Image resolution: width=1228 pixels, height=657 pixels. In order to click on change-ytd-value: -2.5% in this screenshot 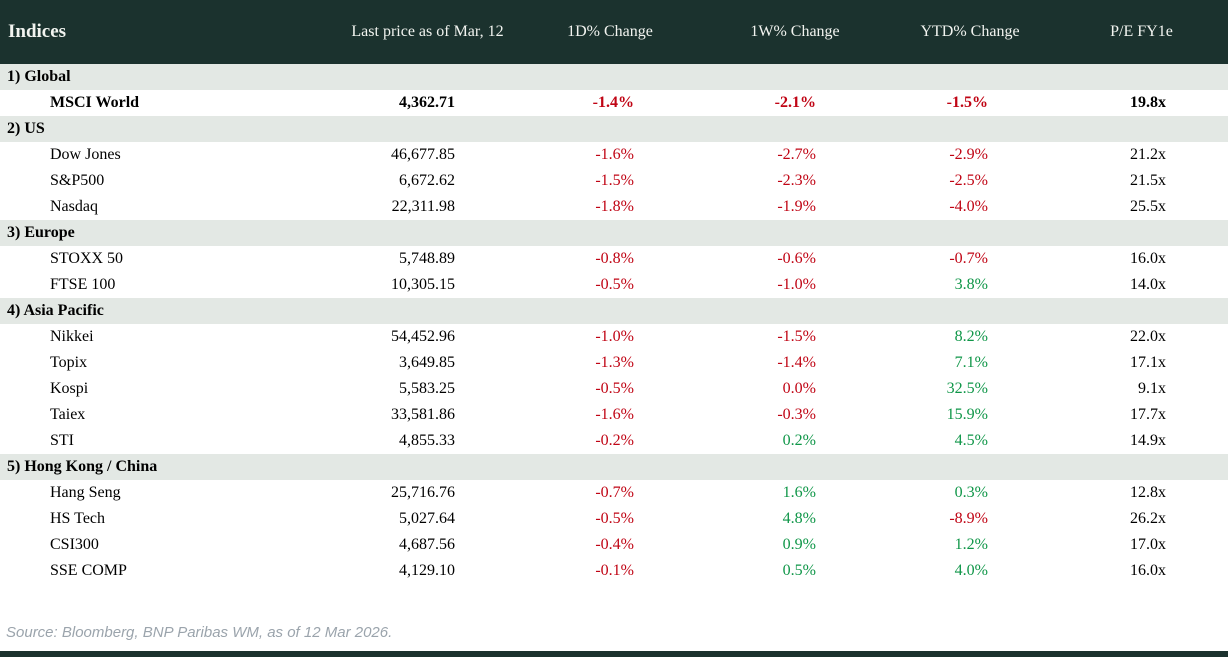, I will do `click(968, 180)`.